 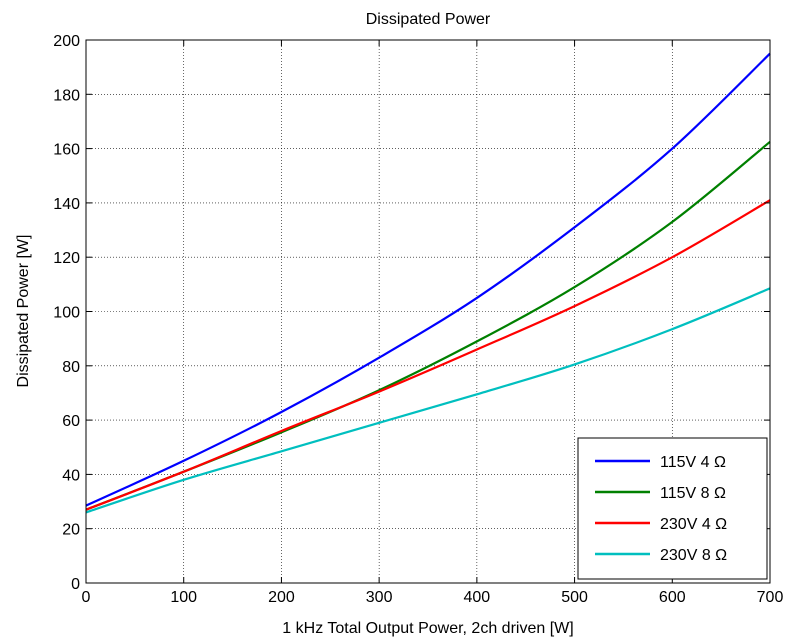 What do you see at coordinates (183, 597) in the screenshot?
I see `x-tick-label: 100` at bounding box center [183, 597].